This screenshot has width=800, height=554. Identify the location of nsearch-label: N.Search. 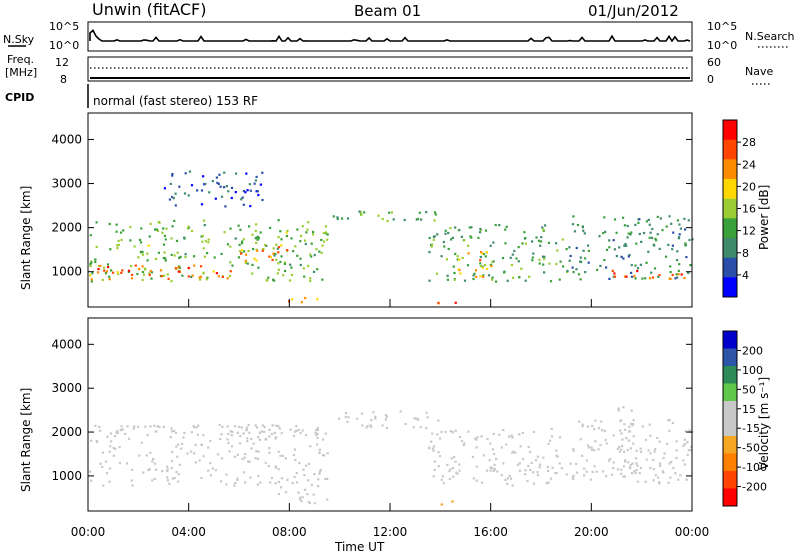
(770, 36).